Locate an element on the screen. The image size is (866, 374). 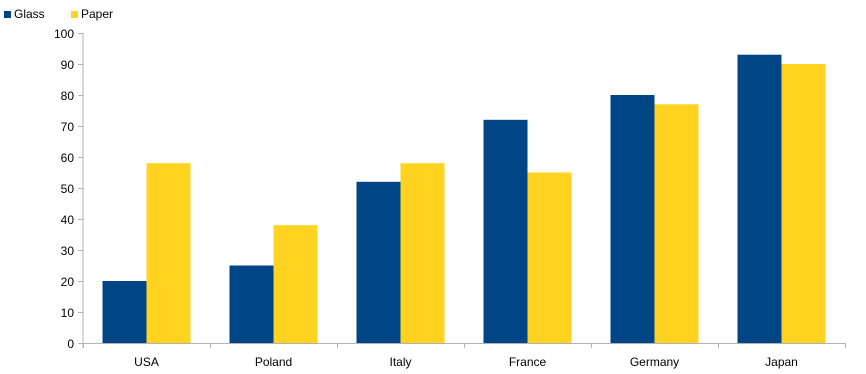
bar-glass-usa is located at coordinates (124, 312).